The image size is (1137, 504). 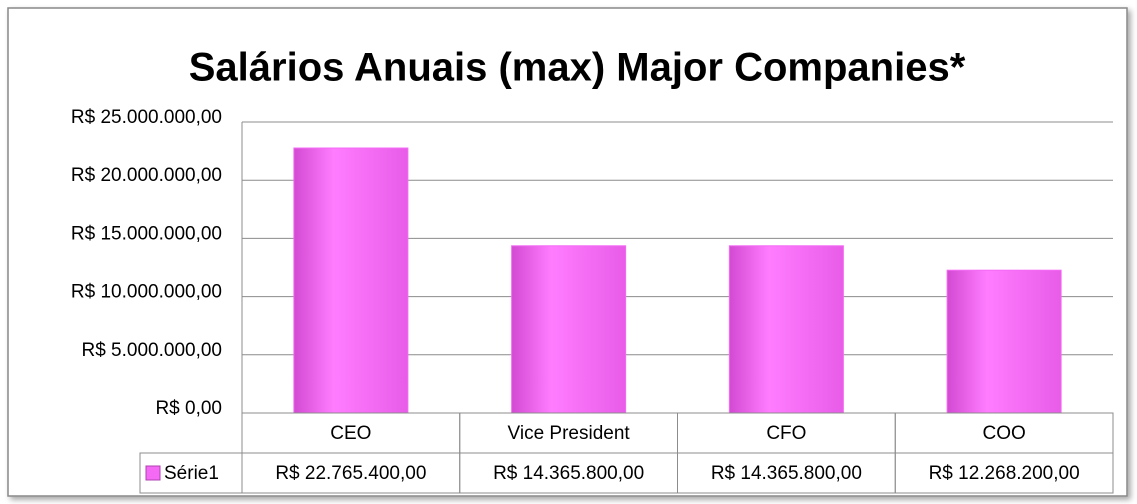 What do you see at coordinates (188, 408) in the screenshot?
I see `y-tick-label: R$ 0,00` at bounding box center [188, 408].